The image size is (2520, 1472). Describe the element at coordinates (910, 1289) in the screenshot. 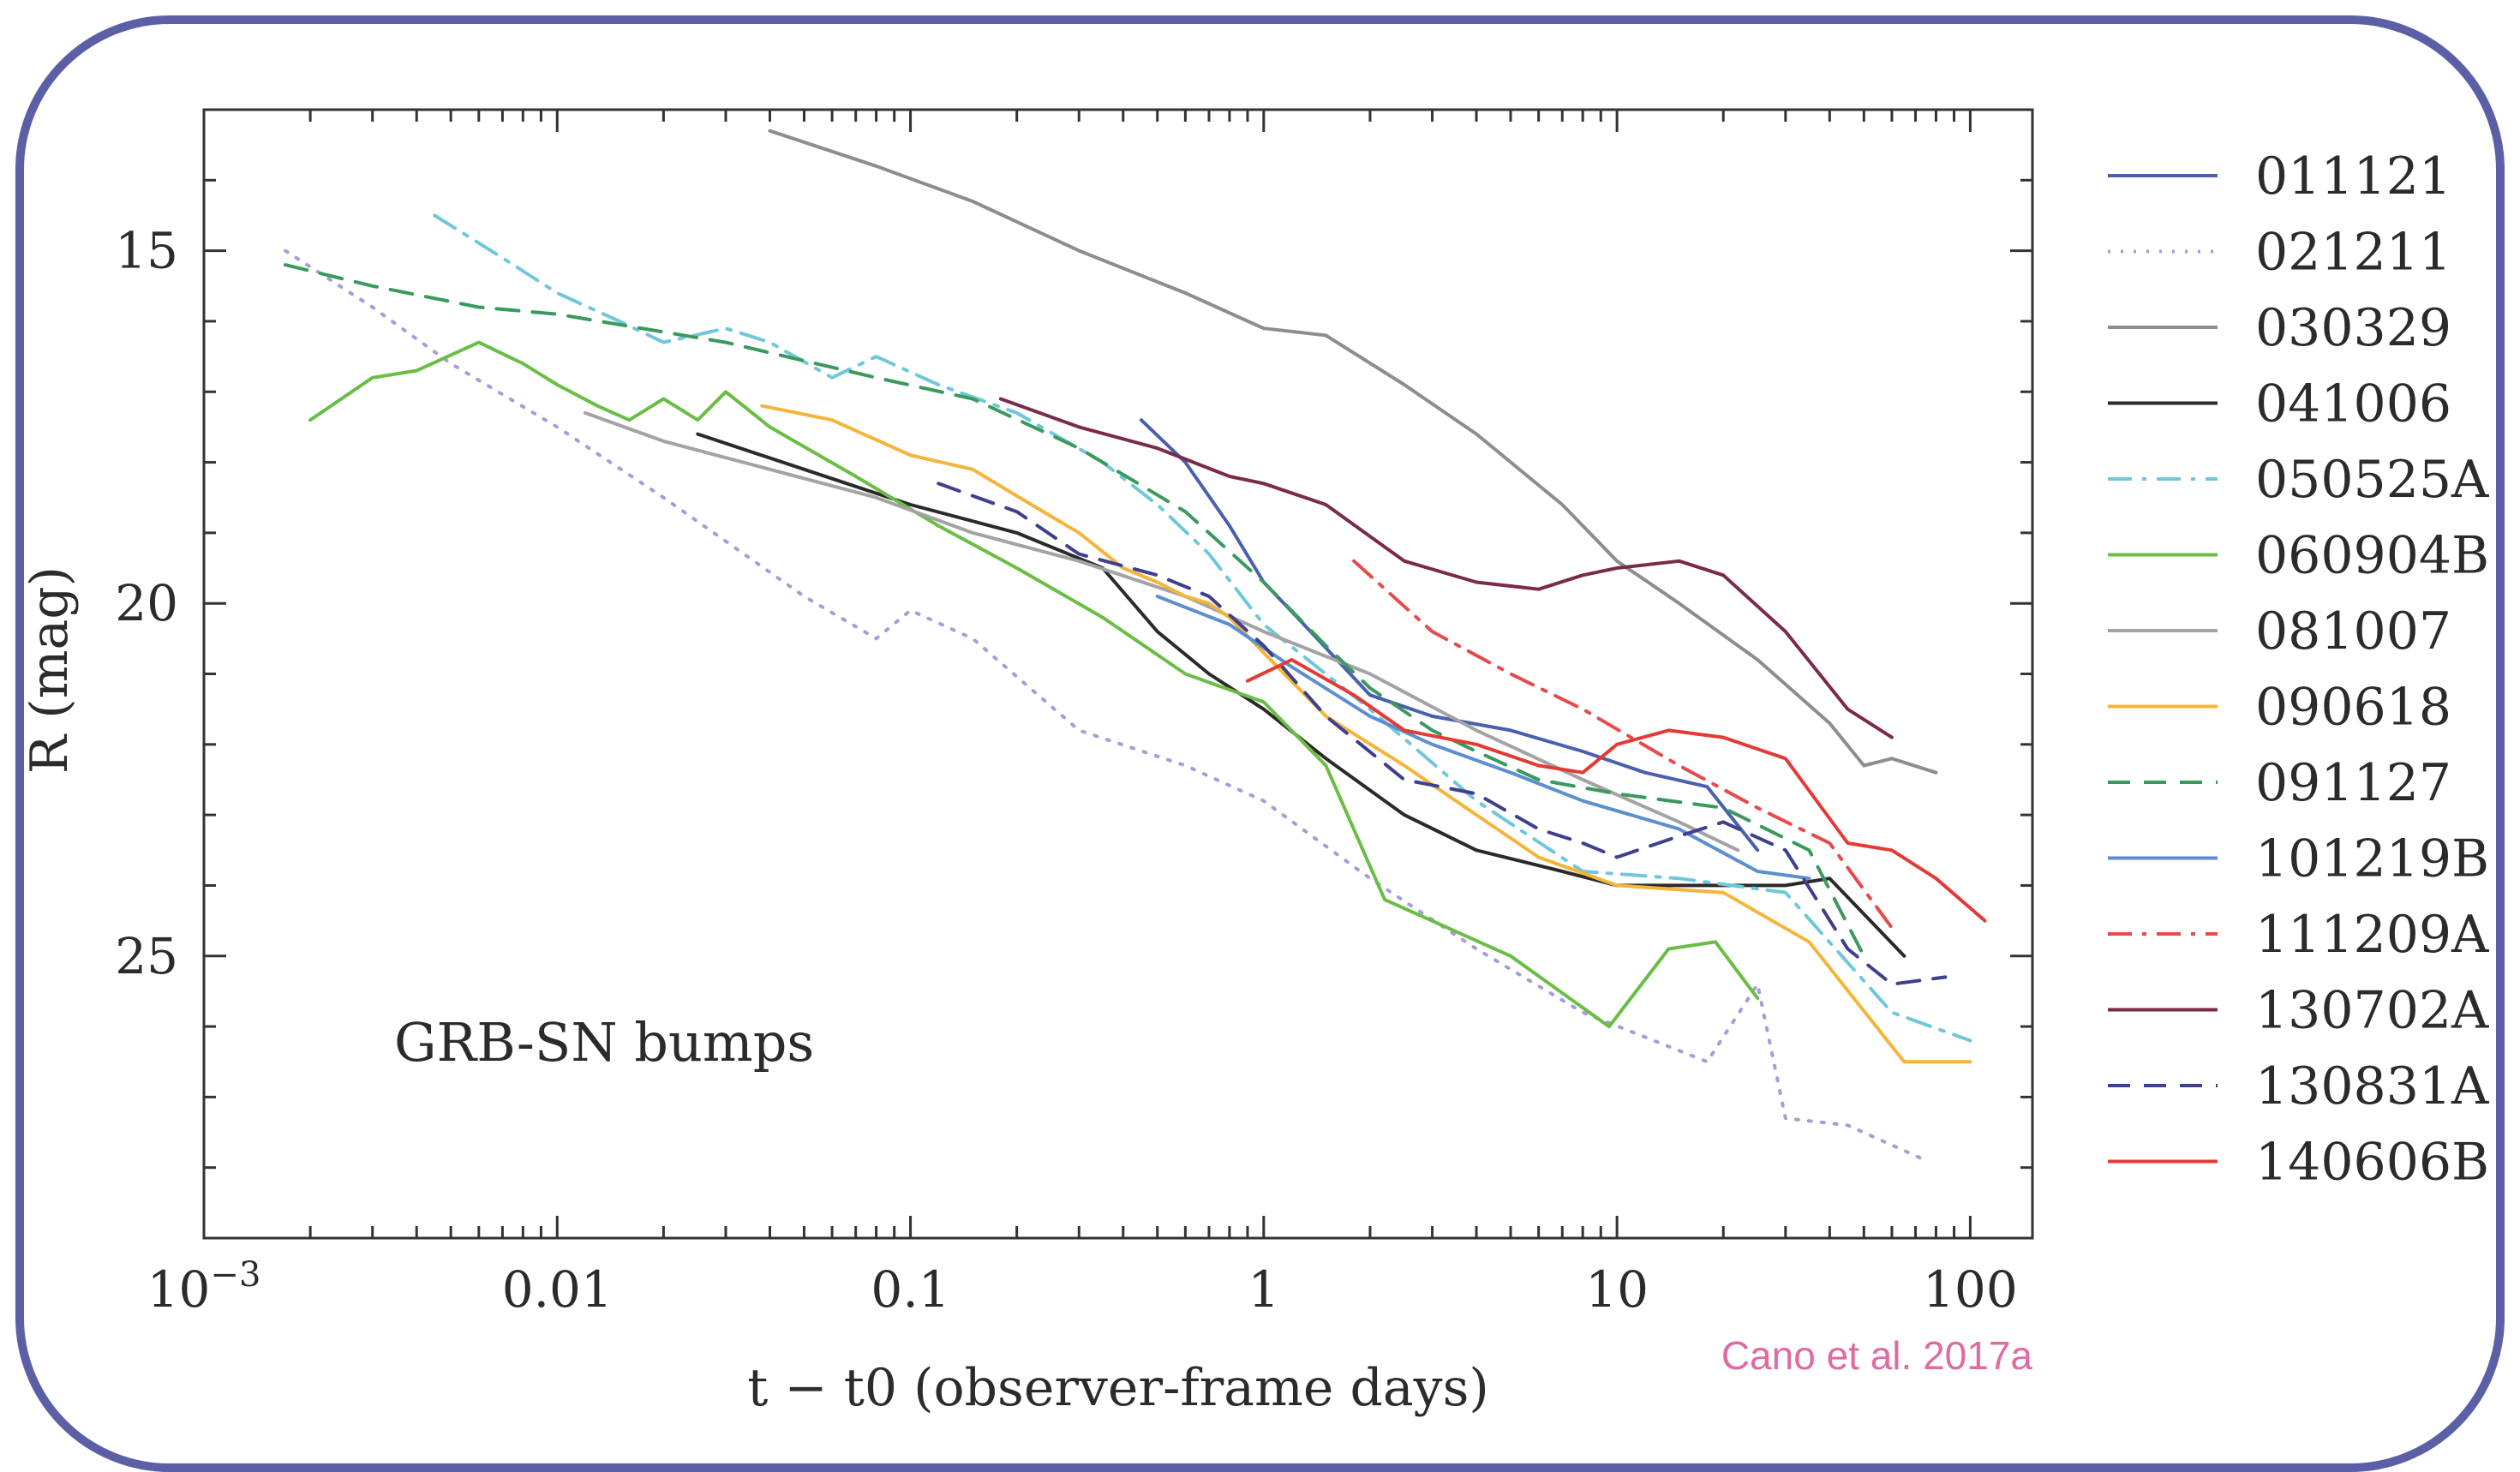

I see `x-tick-label: 0.1` at that location.